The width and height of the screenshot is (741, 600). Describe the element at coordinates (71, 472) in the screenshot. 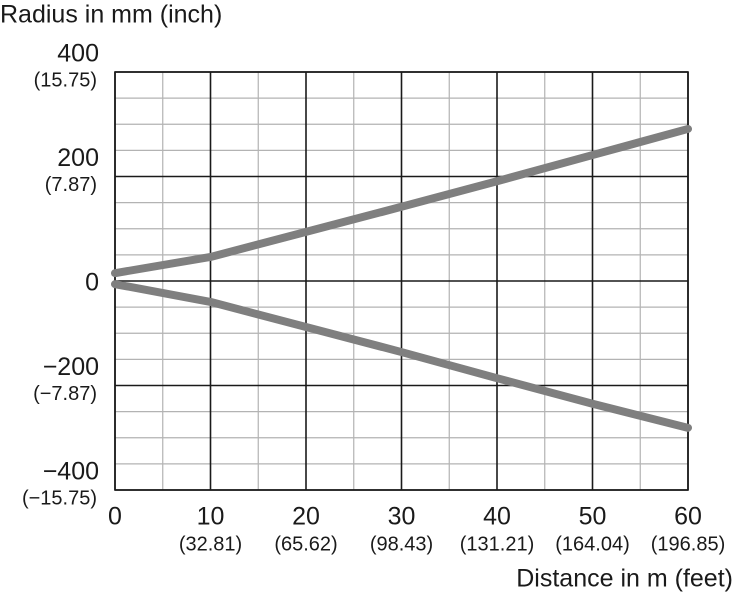

I see `y-tick-label: −400` at that location.